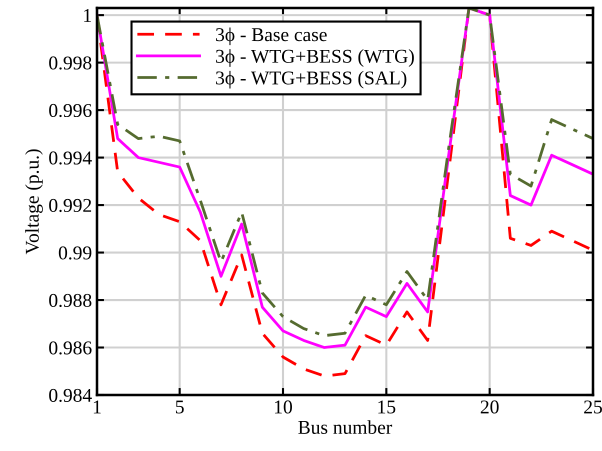 The width and height of the screenshot is (602, 451). I want to click on y-tick-label: 0.99, so click(75, 253).